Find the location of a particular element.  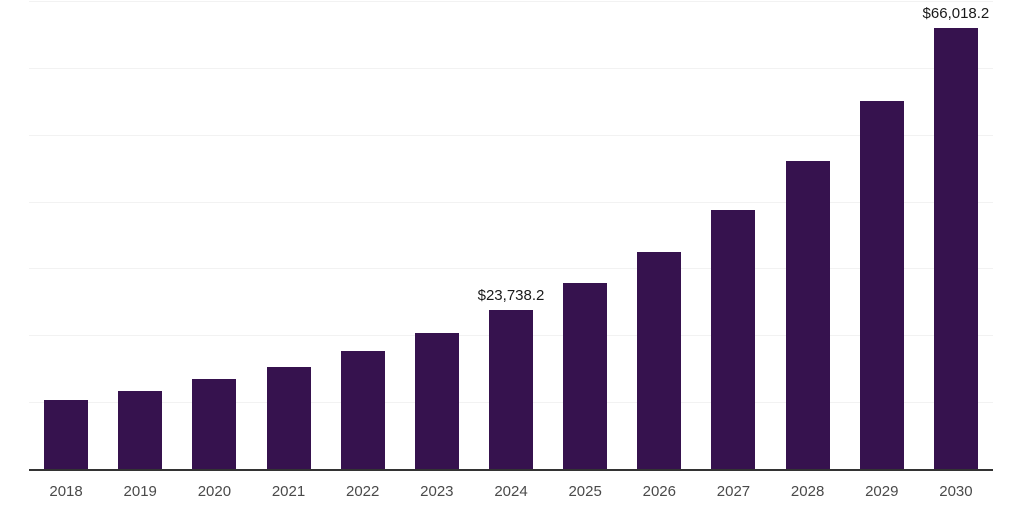

bar-2029 is located at coordinates (881, 284).